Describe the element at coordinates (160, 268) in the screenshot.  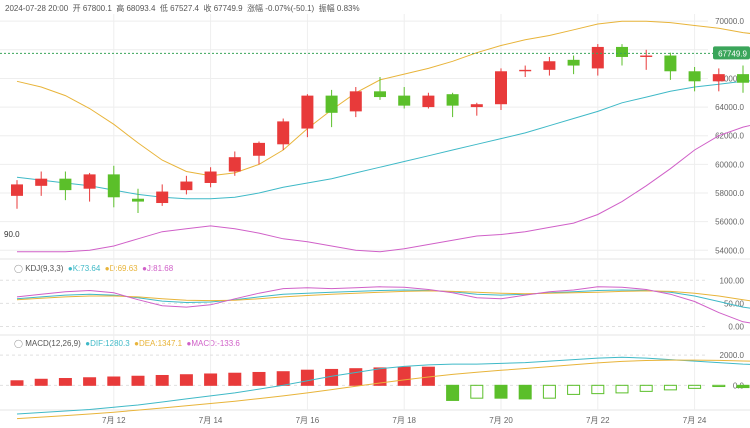
I see `kdj-j-value: J:81.68` at that location.